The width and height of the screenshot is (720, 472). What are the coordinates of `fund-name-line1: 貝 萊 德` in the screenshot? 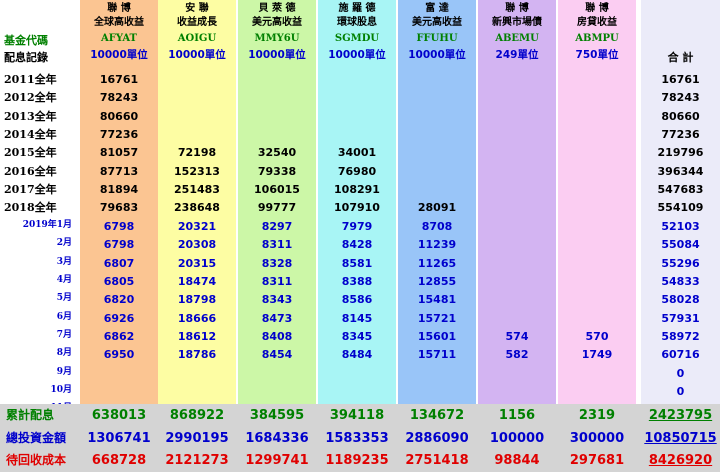 It's located at (277, 8).